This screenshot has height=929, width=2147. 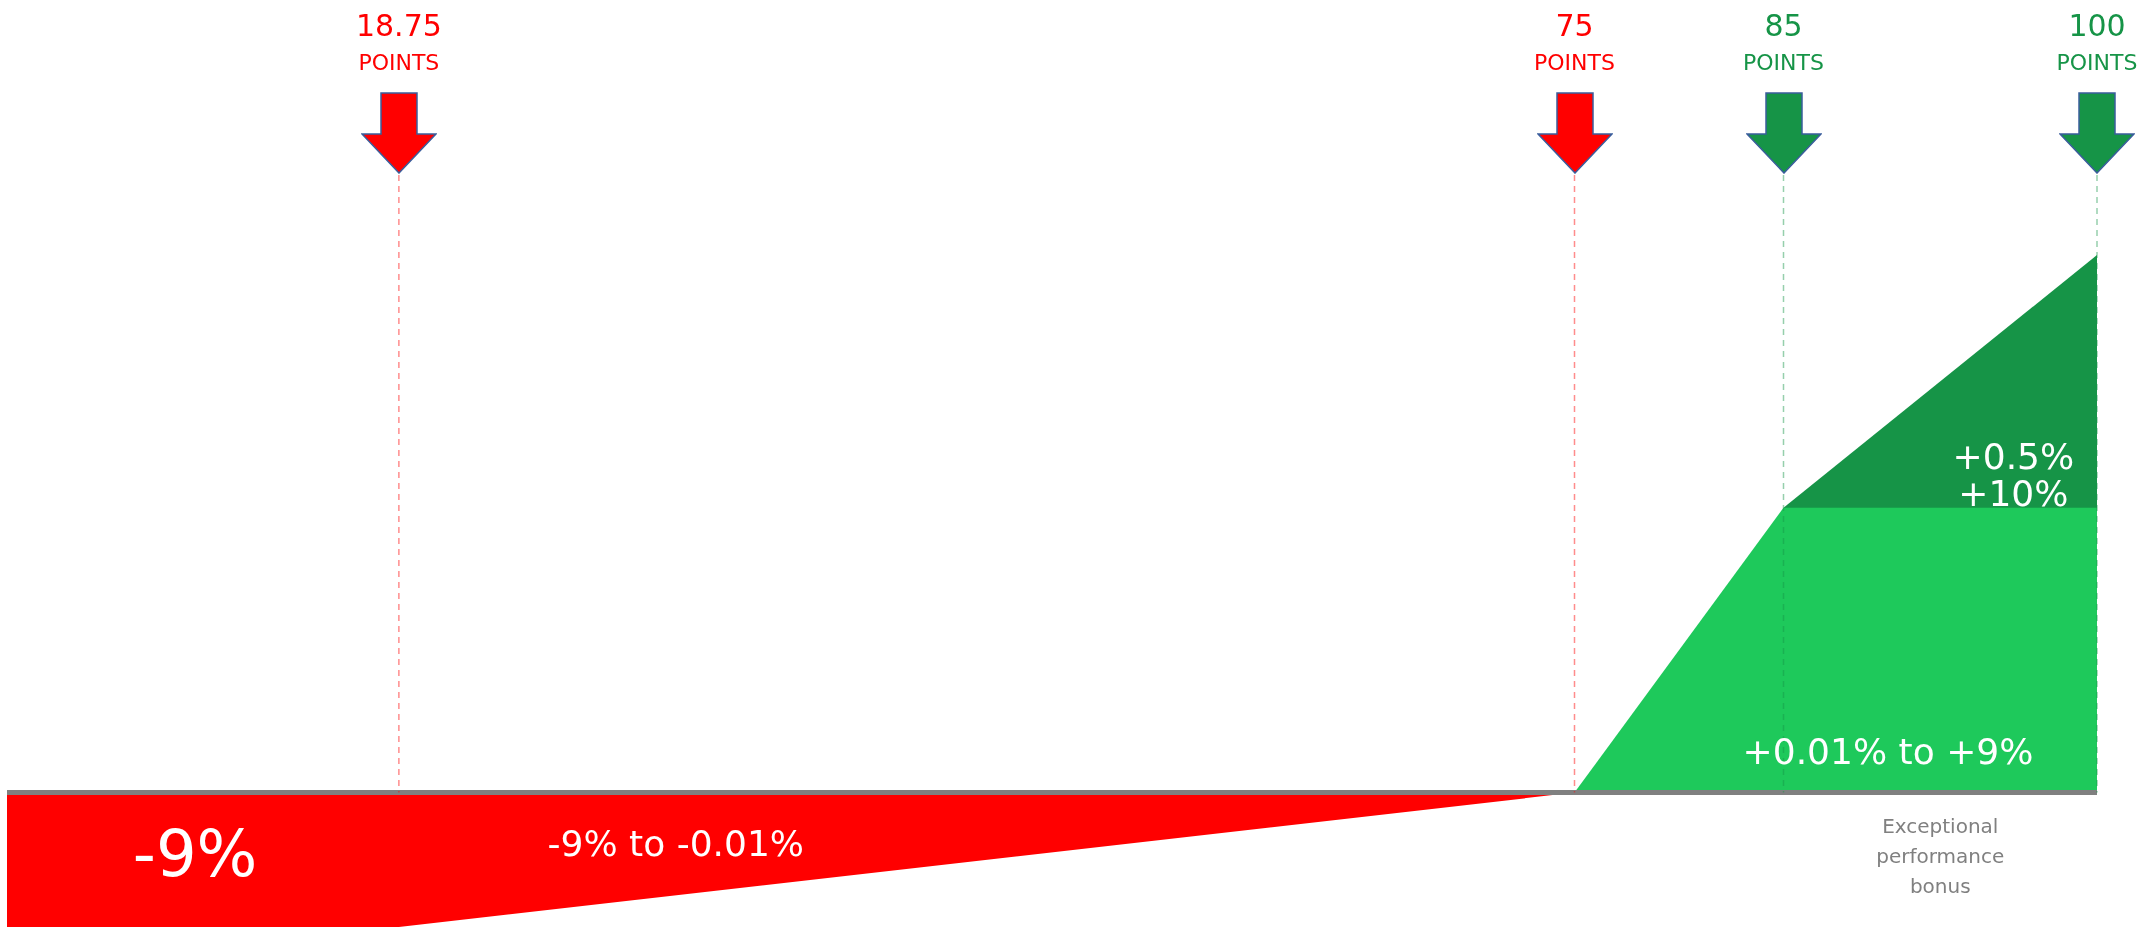 What do you see at coordinates (676, 843) in the screenshot?
I see `annotation: -9% to -0.01%` at bounding box center [676, 843].